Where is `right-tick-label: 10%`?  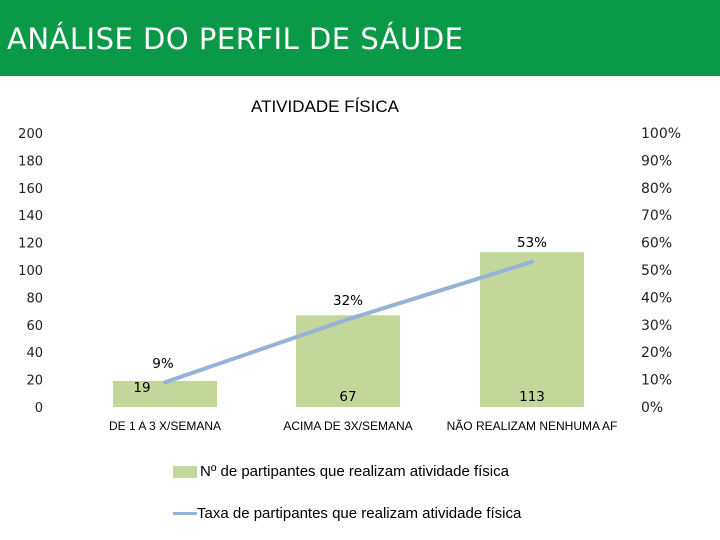
right-tick-label: 10% is located at coordinates (656, 381).